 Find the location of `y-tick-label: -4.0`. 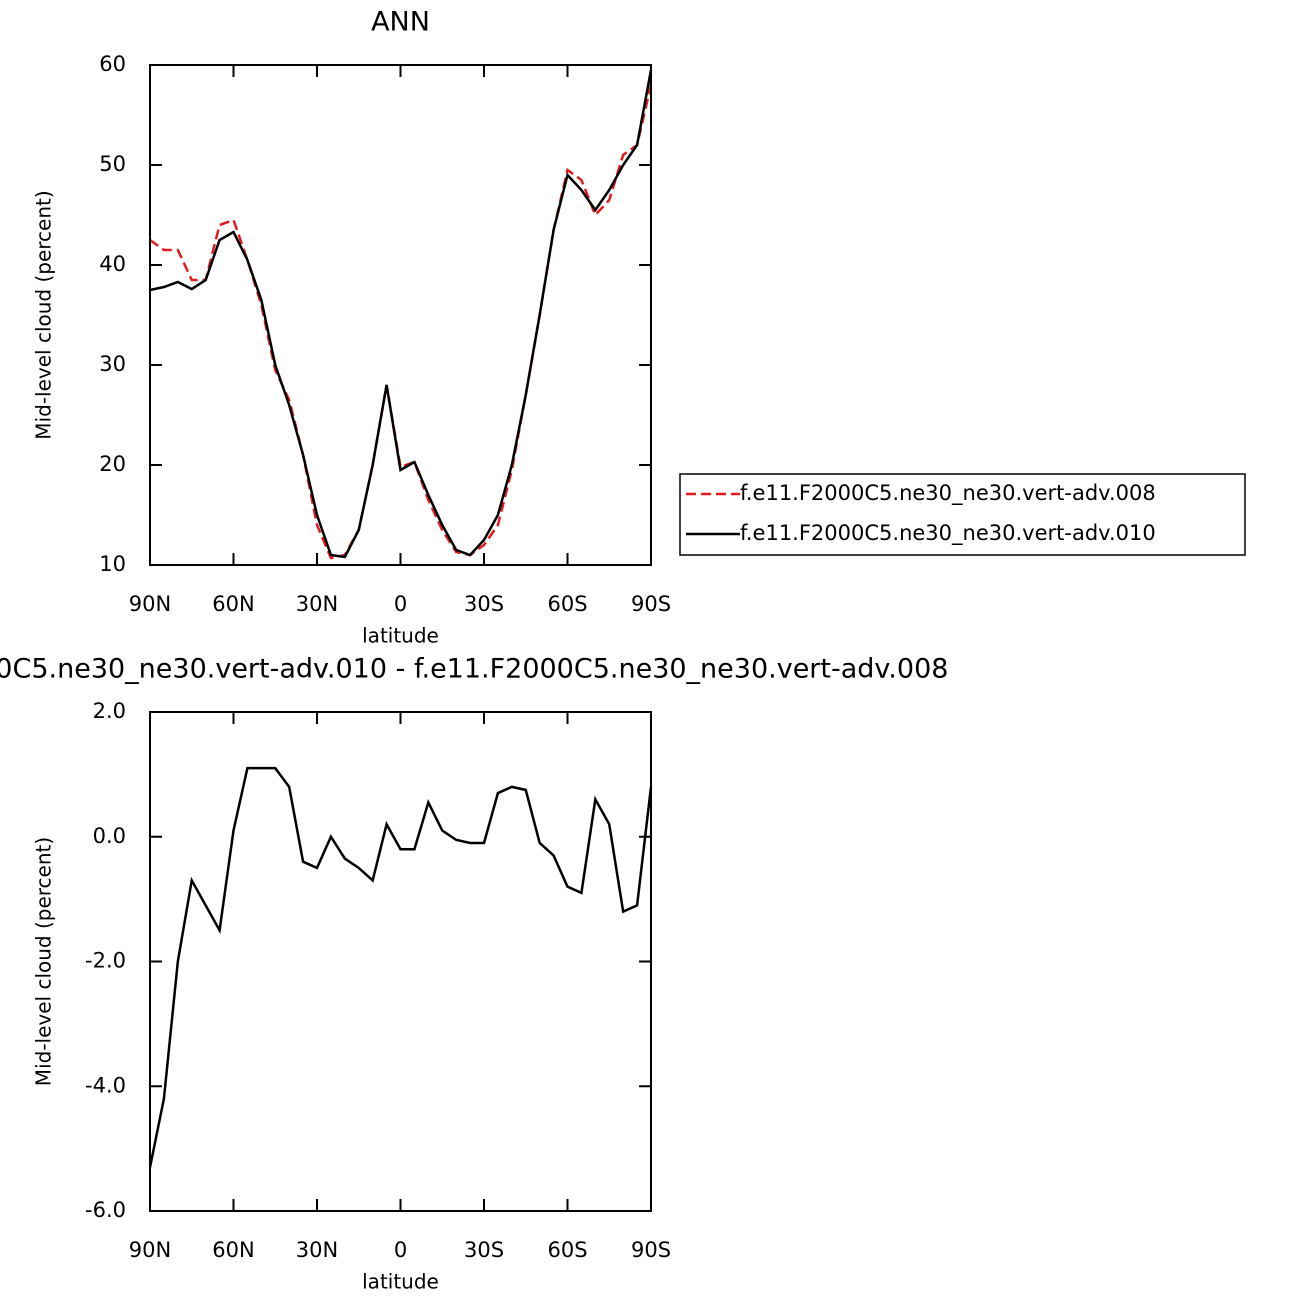

y-tick-label: -4.0 is located at coordinates (105, 1085).